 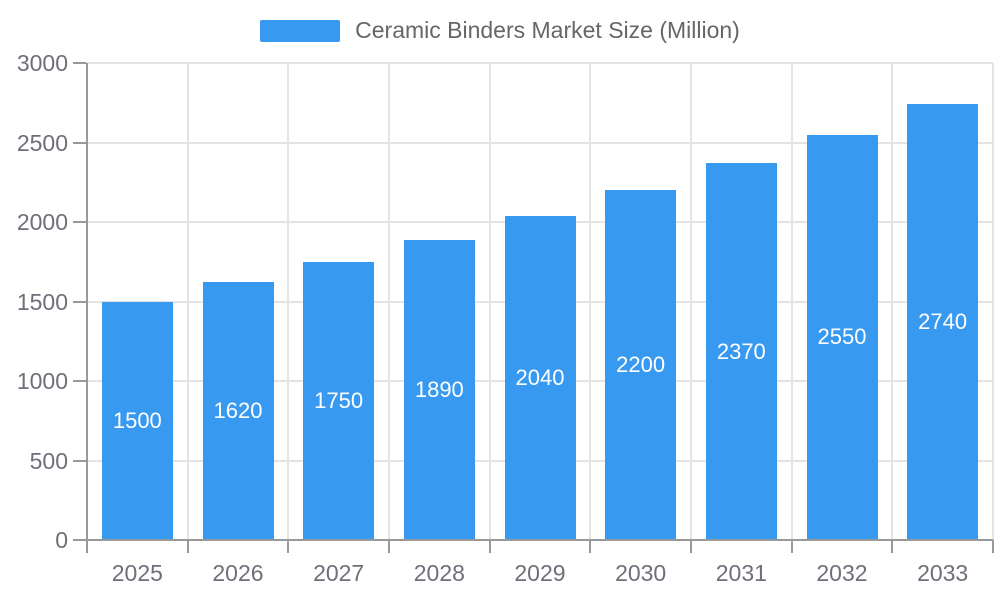 I want to click on bar-value-label: 2740, so click(x=943, y=322).